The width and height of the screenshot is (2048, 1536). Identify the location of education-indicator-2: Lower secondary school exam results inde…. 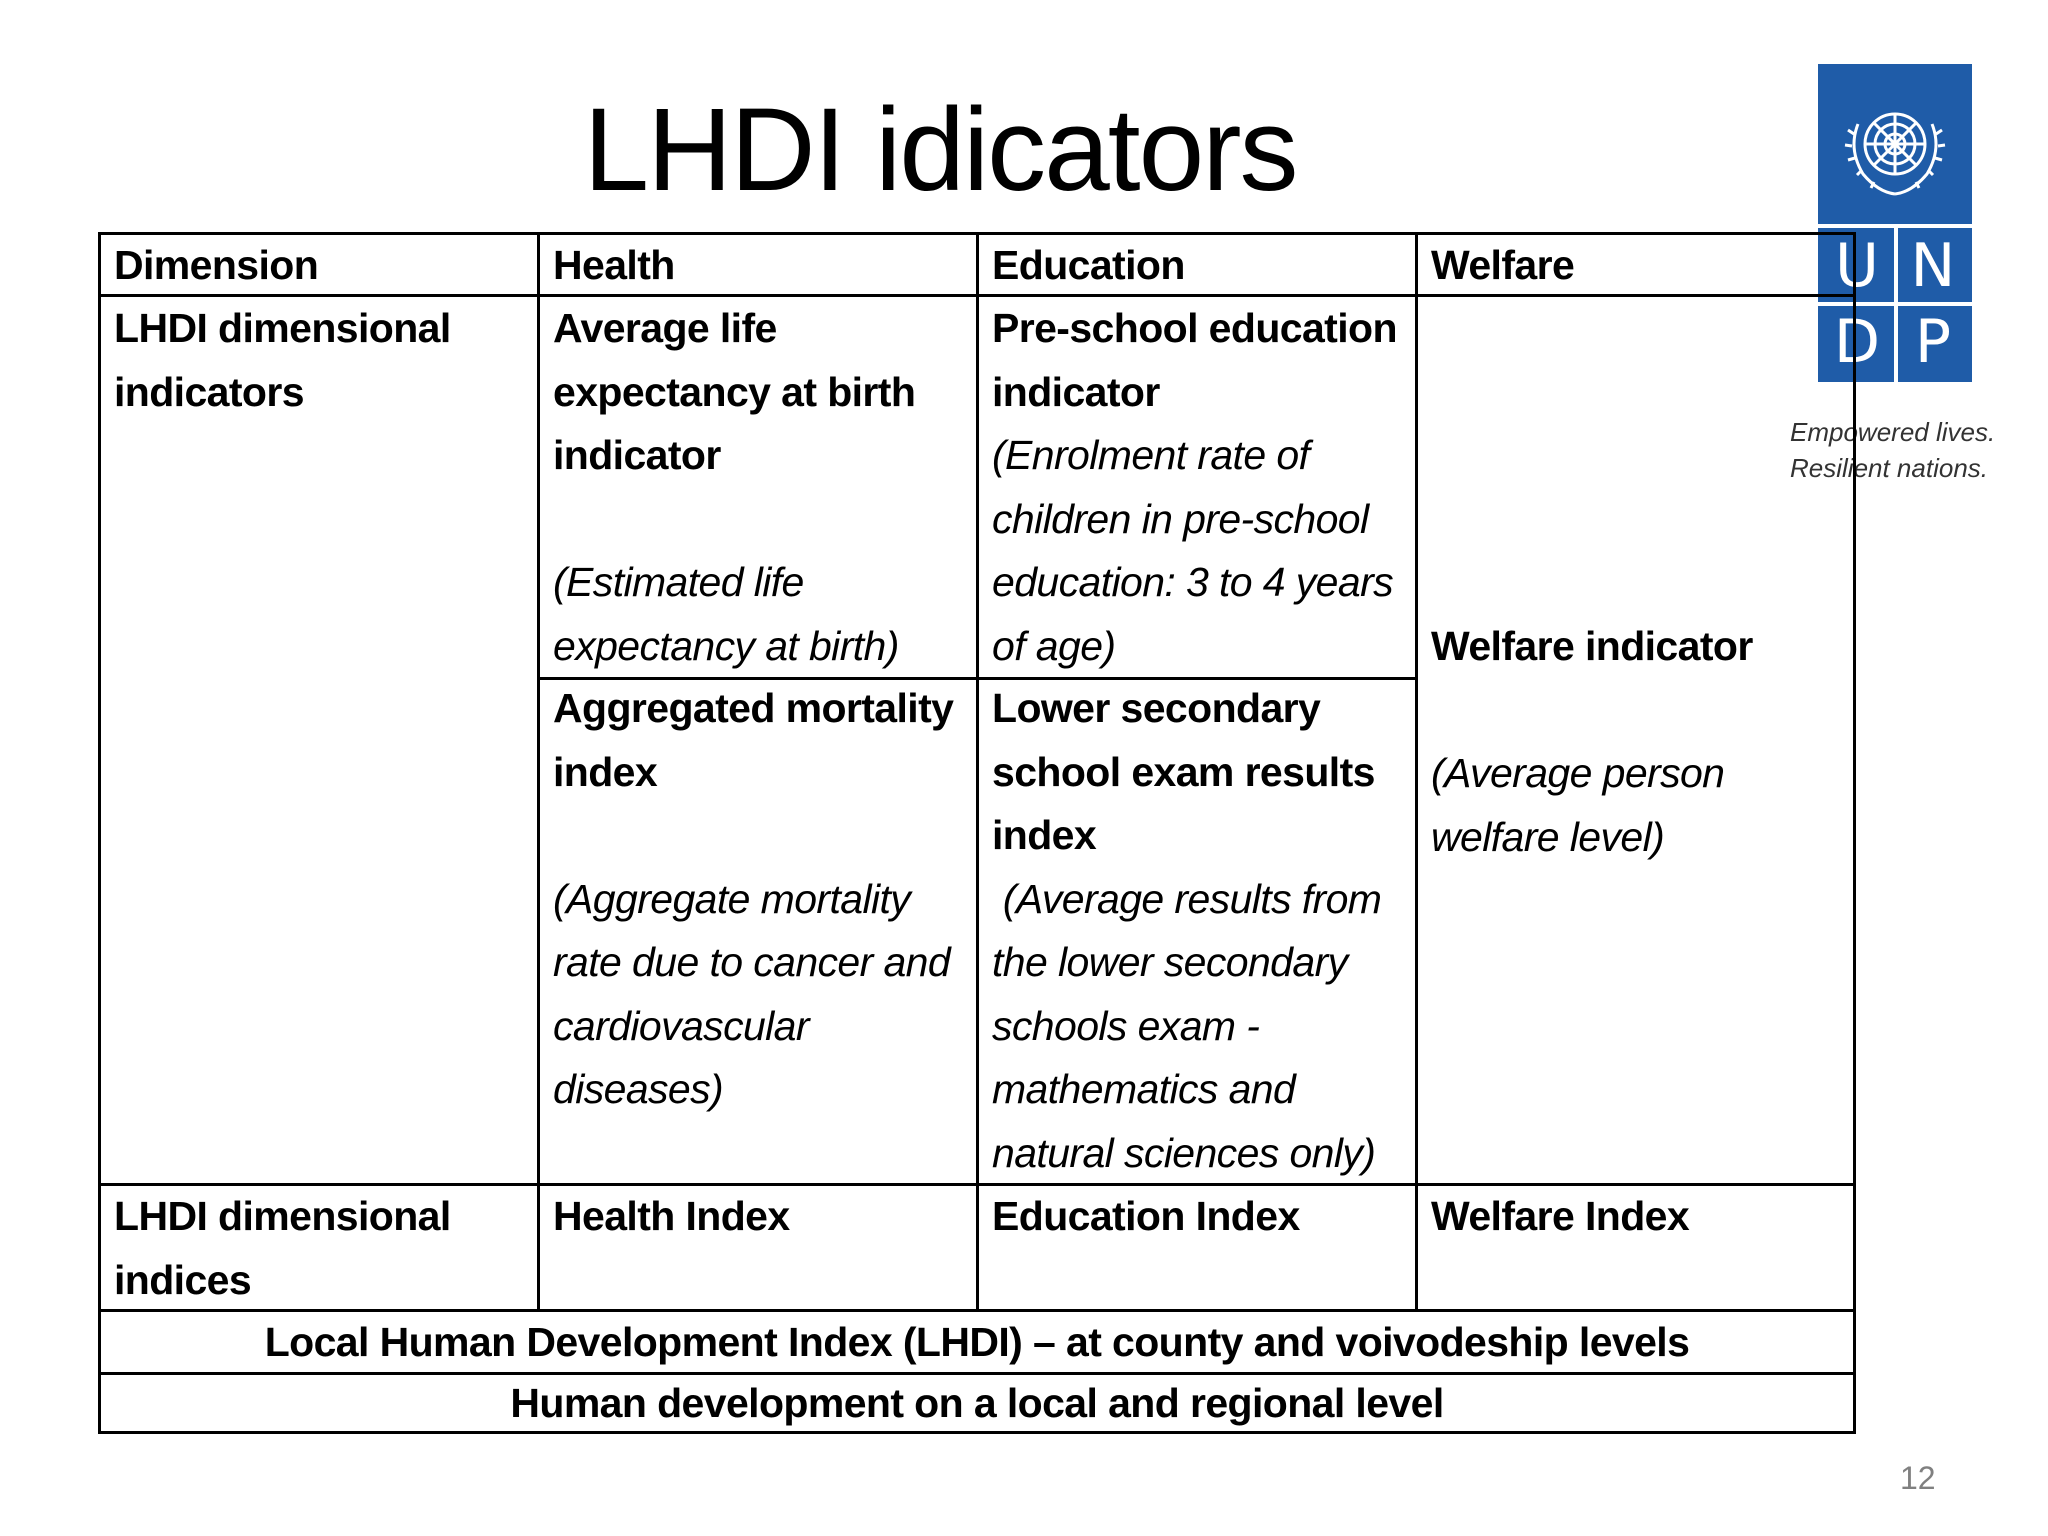
(1197, 931).